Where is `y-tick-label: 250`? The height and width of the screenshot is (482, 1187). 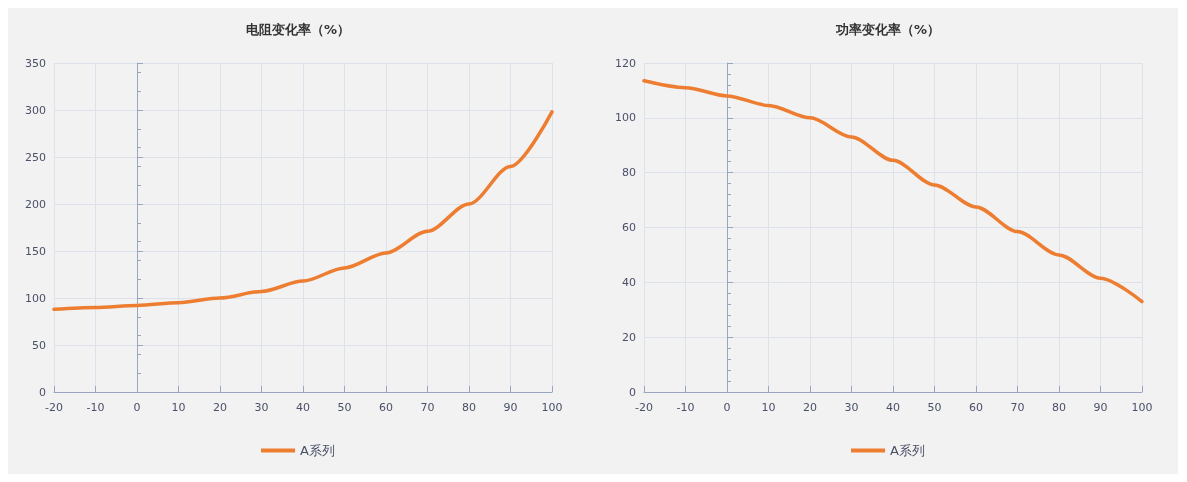
y-tick-label: 250 is located at coordinates (35, 157).